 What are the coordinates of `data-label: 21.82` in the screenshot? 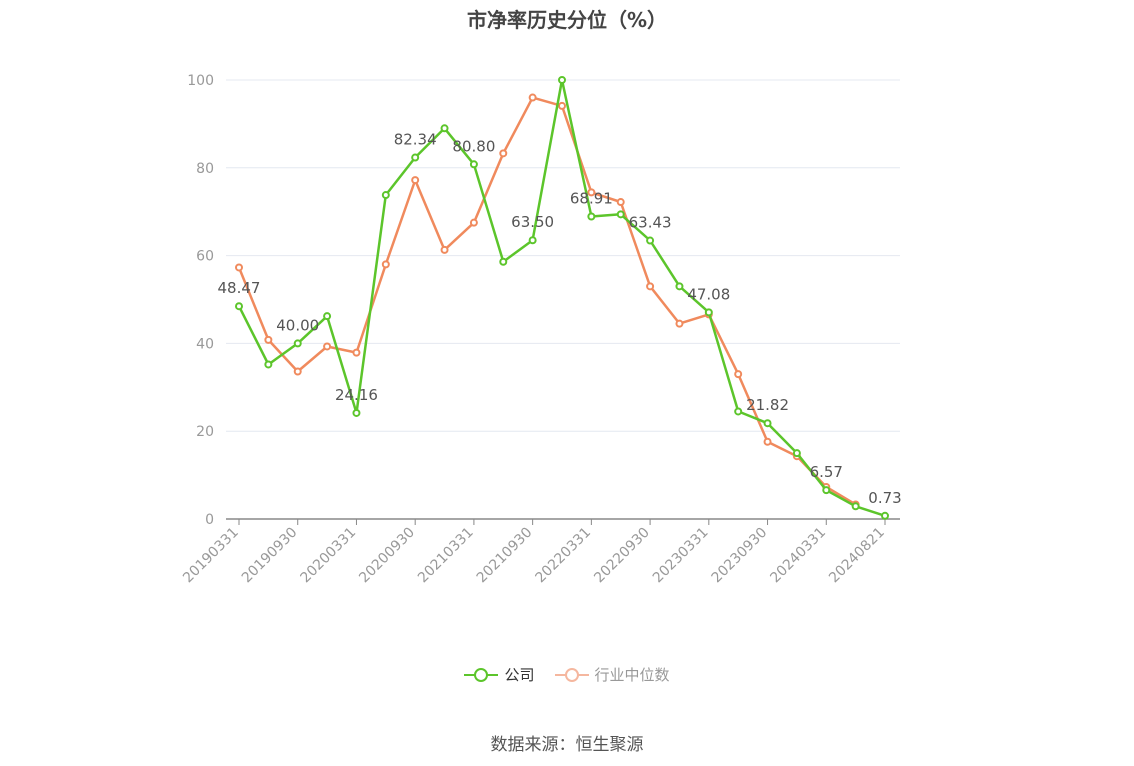 It's located at (767, 405).